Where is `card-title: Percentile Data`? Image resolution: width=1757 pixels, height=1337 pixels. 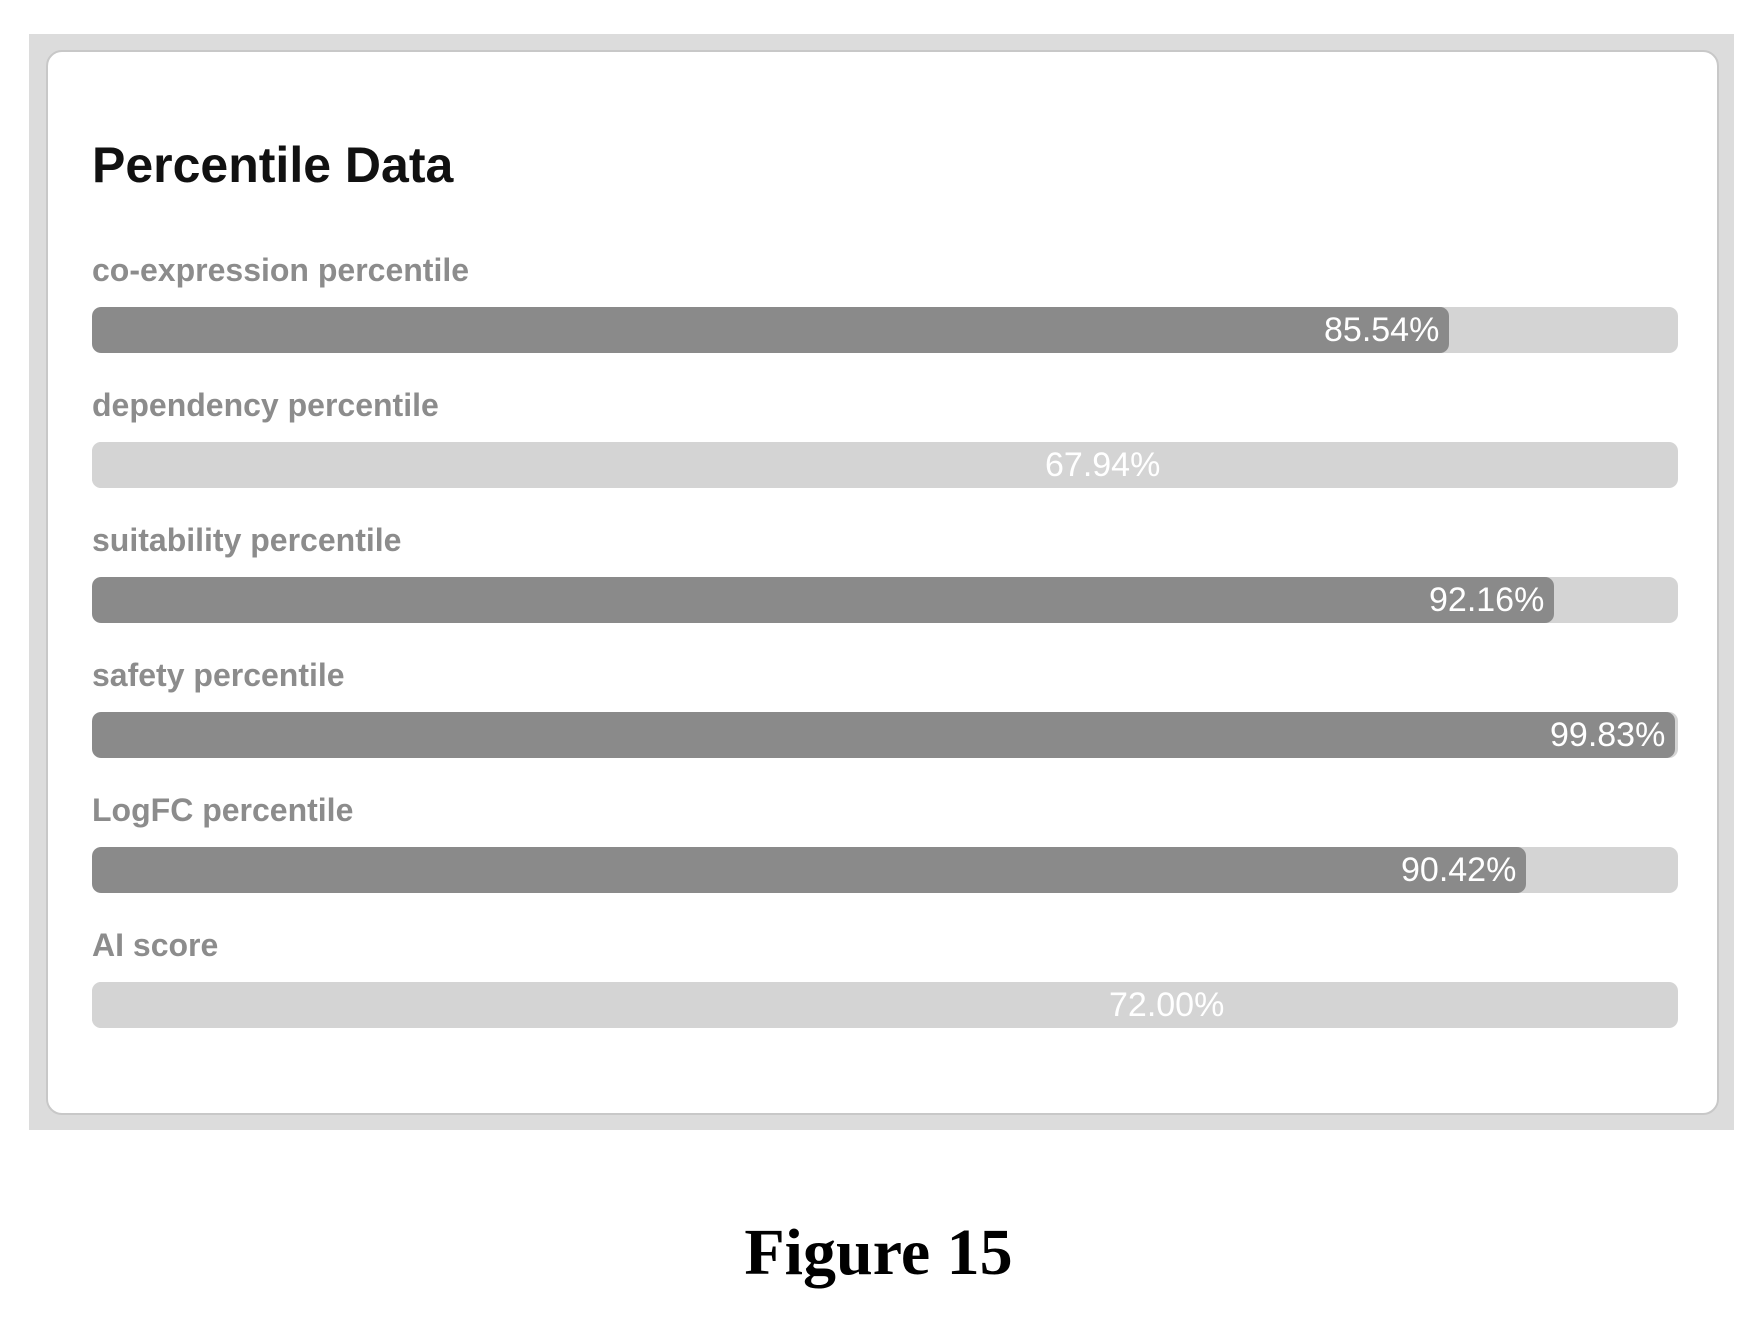
card-title: Percentile Data is located at coordinates (273, 165).